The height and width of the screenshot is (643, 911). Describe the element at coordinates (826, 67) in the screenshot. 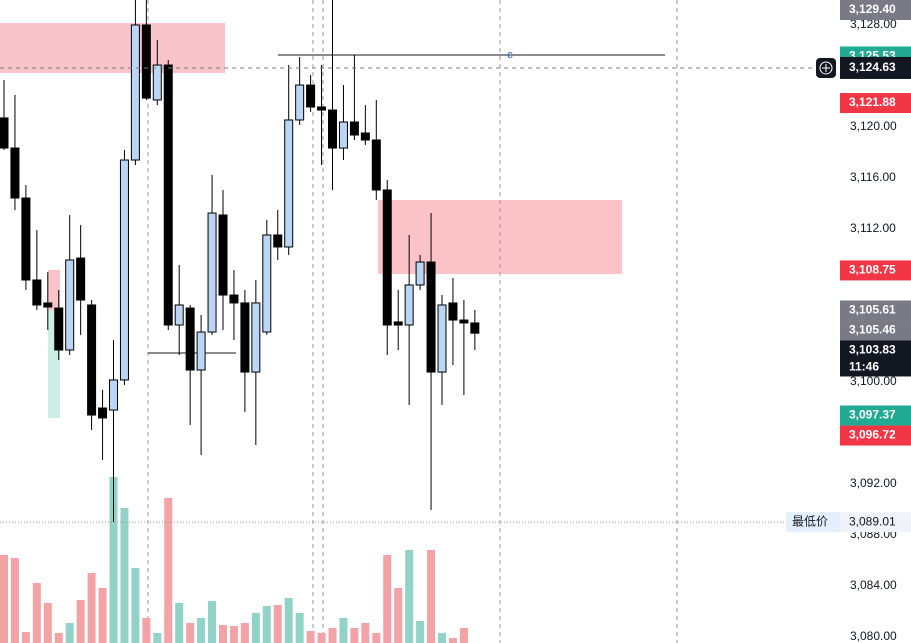

I see `crosshair-icon` at that location.